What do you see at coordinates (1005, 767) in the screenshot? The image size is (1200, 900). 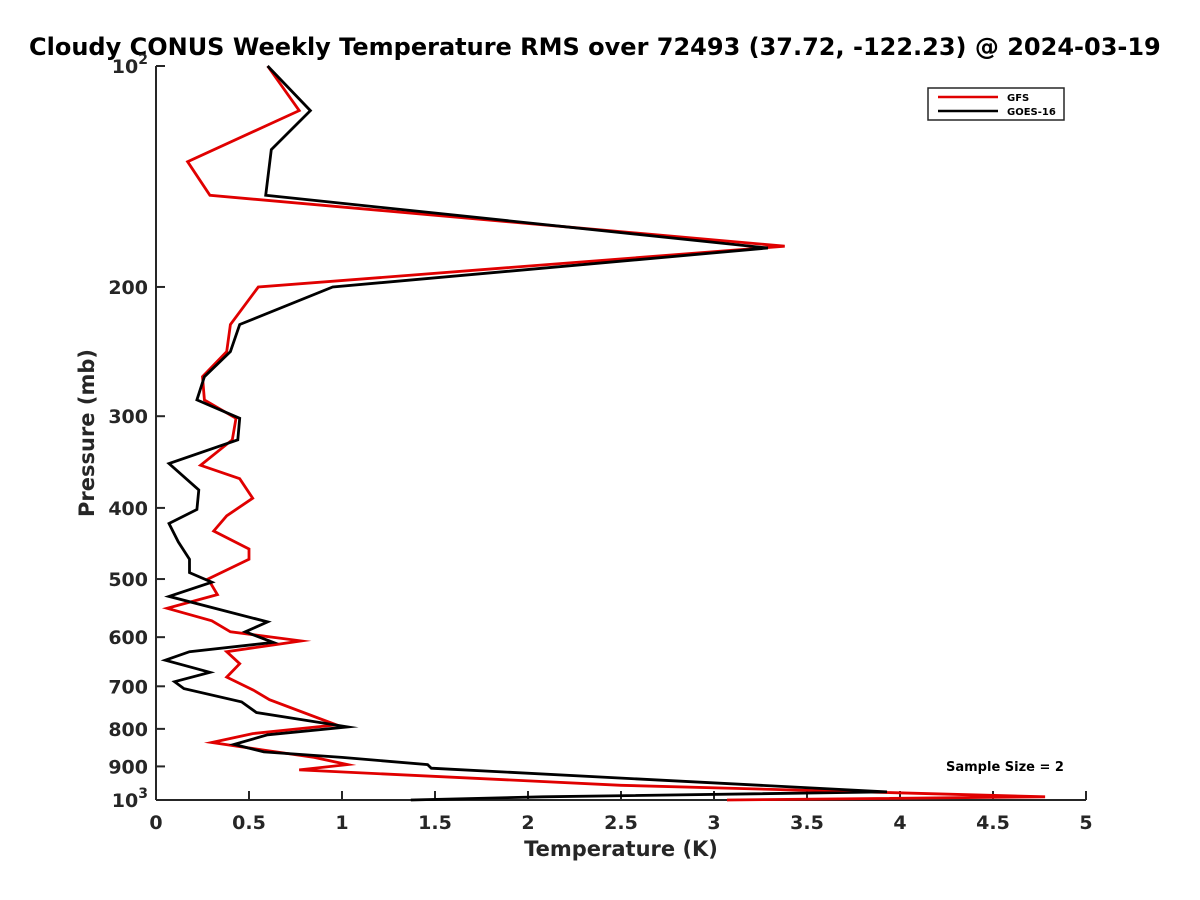 I see `sample-size-annotation: Sample Size = 2` at bounding box center [1005, 767].